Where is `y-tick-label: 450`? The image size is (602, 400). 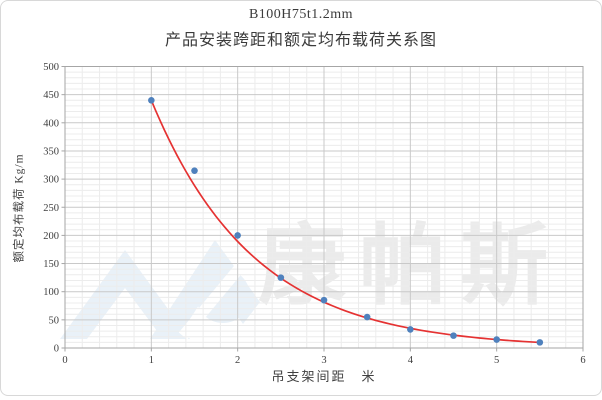 y-tick-label: 450 is located at coordinates (51, 95).